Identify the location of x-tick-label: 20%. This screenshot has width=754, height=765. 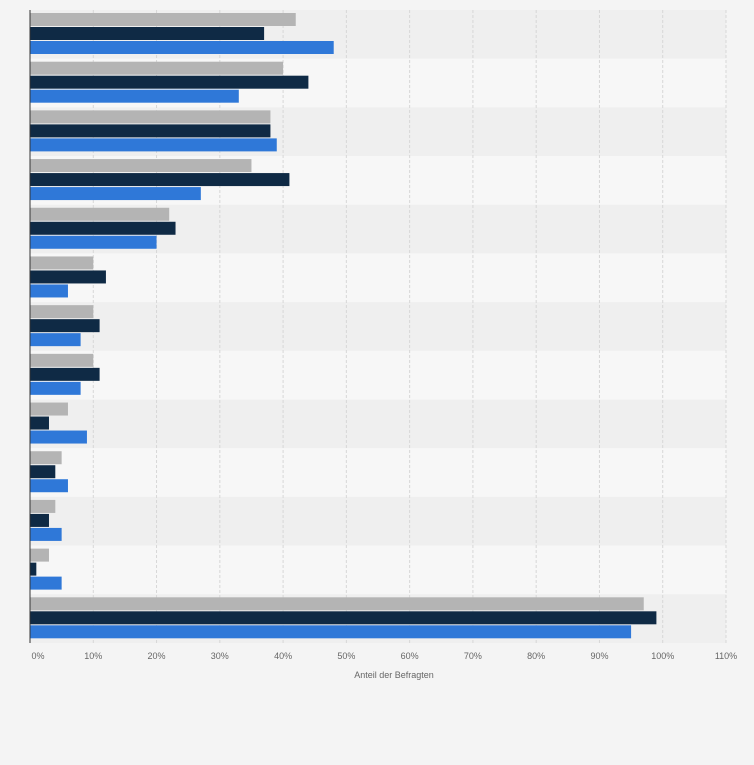
(157, 656).